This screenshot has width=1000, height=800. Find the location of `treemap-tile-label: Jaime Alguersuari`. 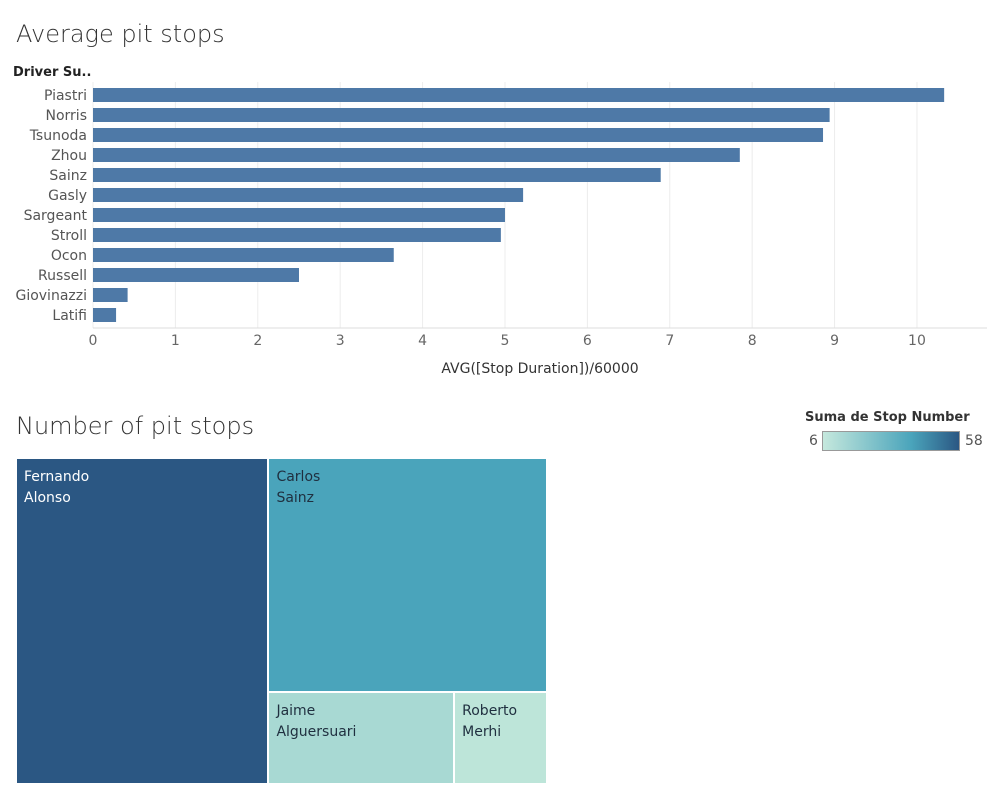

treemap-tile-label: Jaime Alguersuari is located at coordinates (316, 722).